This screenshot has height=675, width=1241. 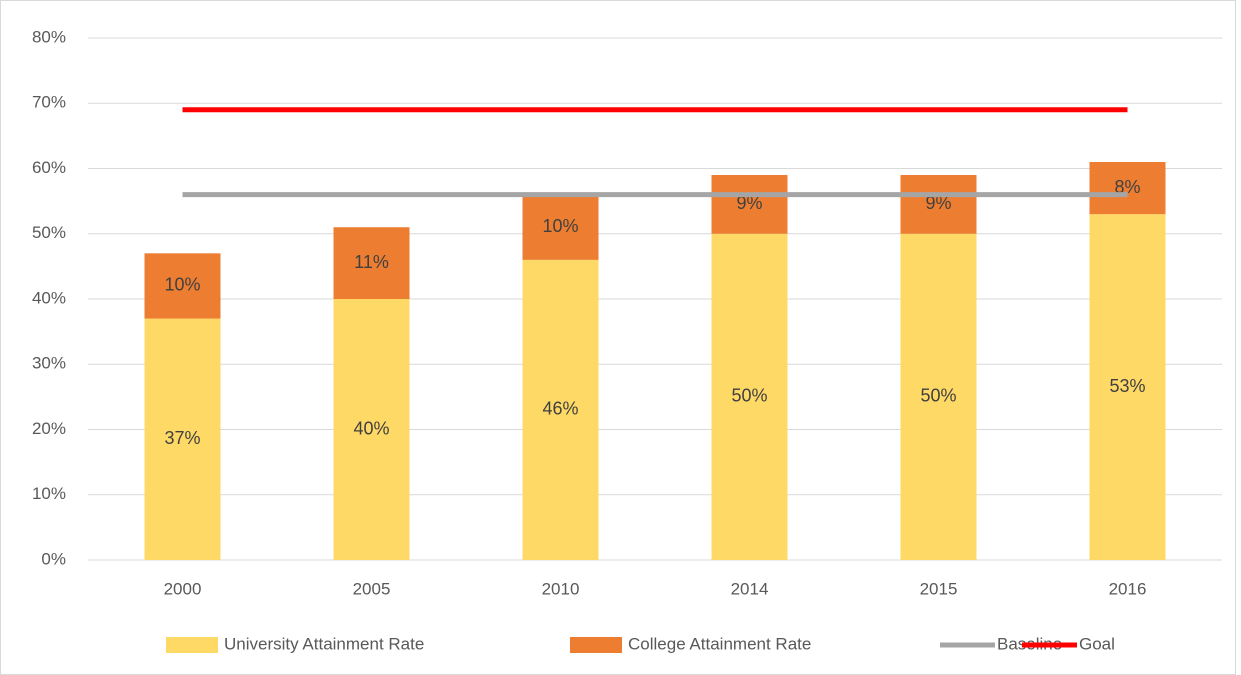 What do you see at coordinates (49, 428) in the screenshot?
I see `y-tick-label: 20%` at bounding box center [49, 428].